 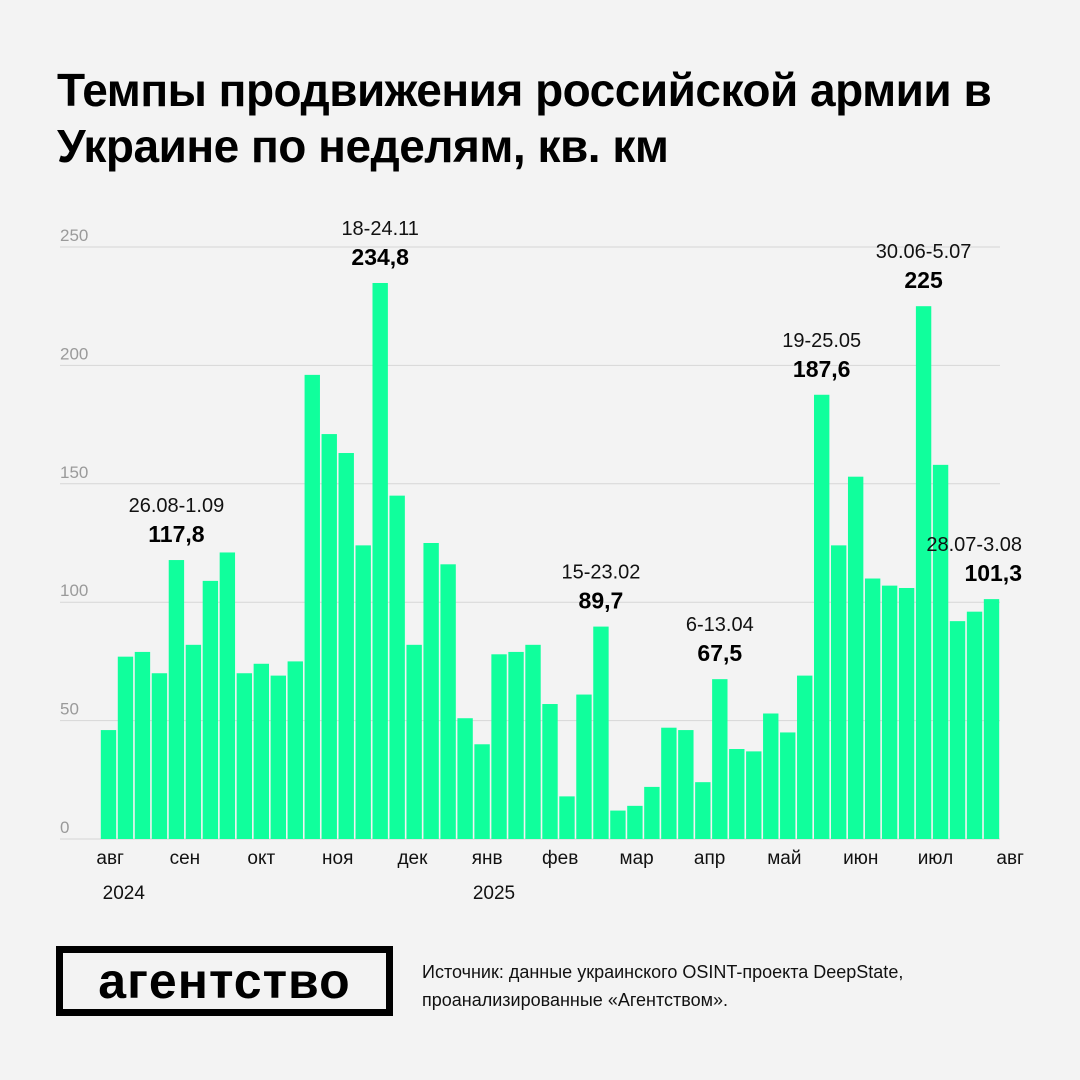 I want to click on x-tick-label: май, so click(x=784, y=858).